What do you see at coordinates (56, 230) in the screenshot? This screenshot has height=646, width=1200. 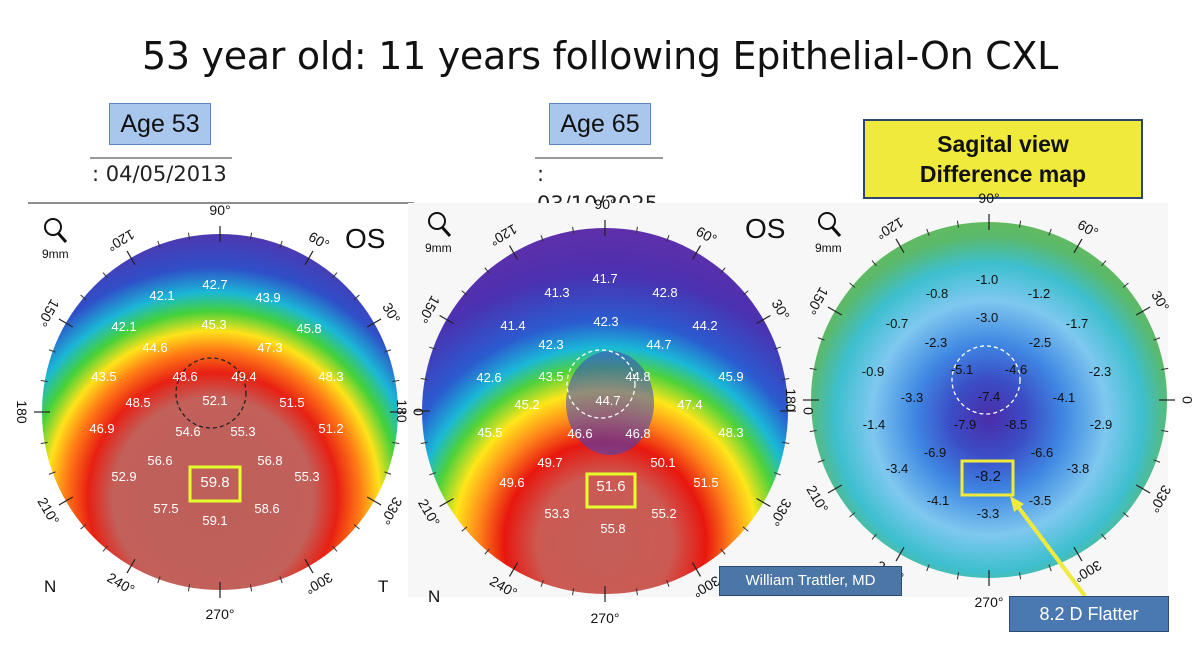 I see `magnifier-icon` at bounding box center [56, 230].